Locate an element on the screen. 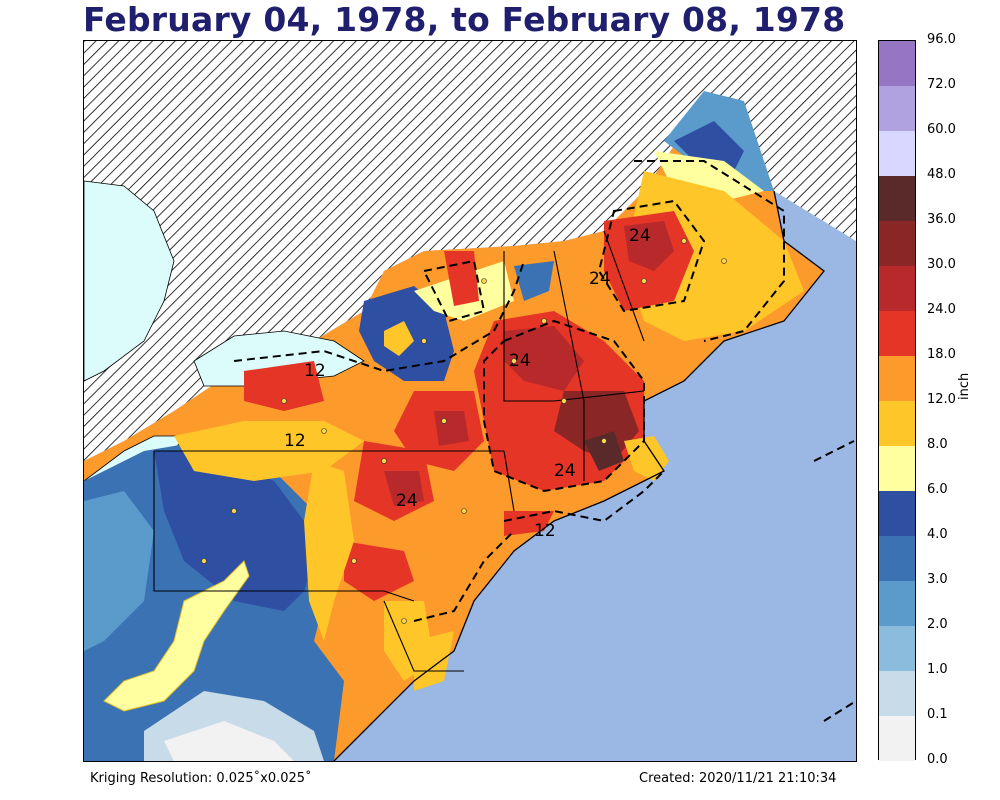 The image size is (1000, 800). contour-label-group: 24 24 24 24 12 12 24 12 is located at coordinates (467, 383).